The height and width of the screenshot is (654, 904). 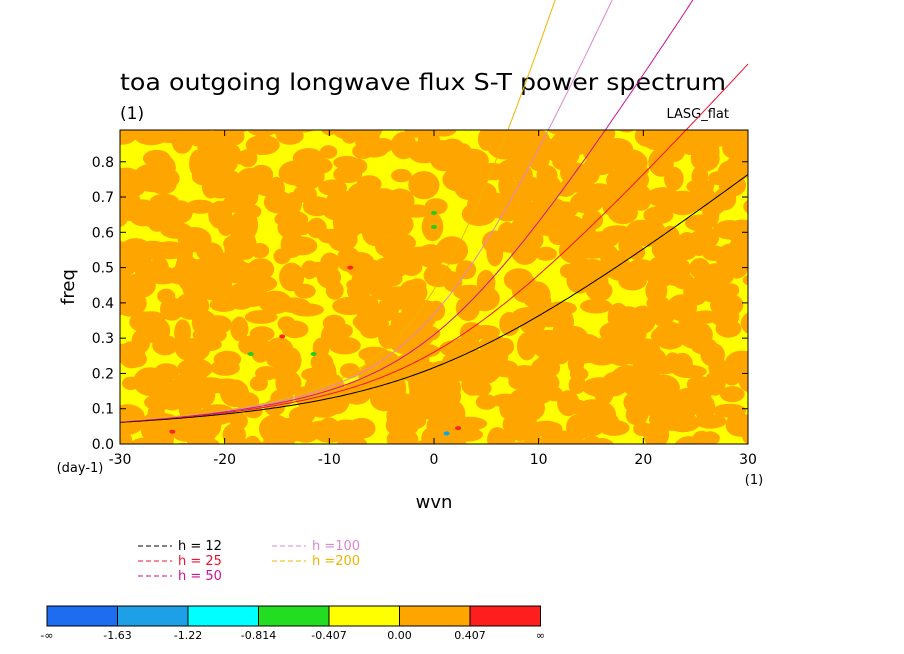 I want to click on y-tick-label: 0.7, so click(x=103, y=198).